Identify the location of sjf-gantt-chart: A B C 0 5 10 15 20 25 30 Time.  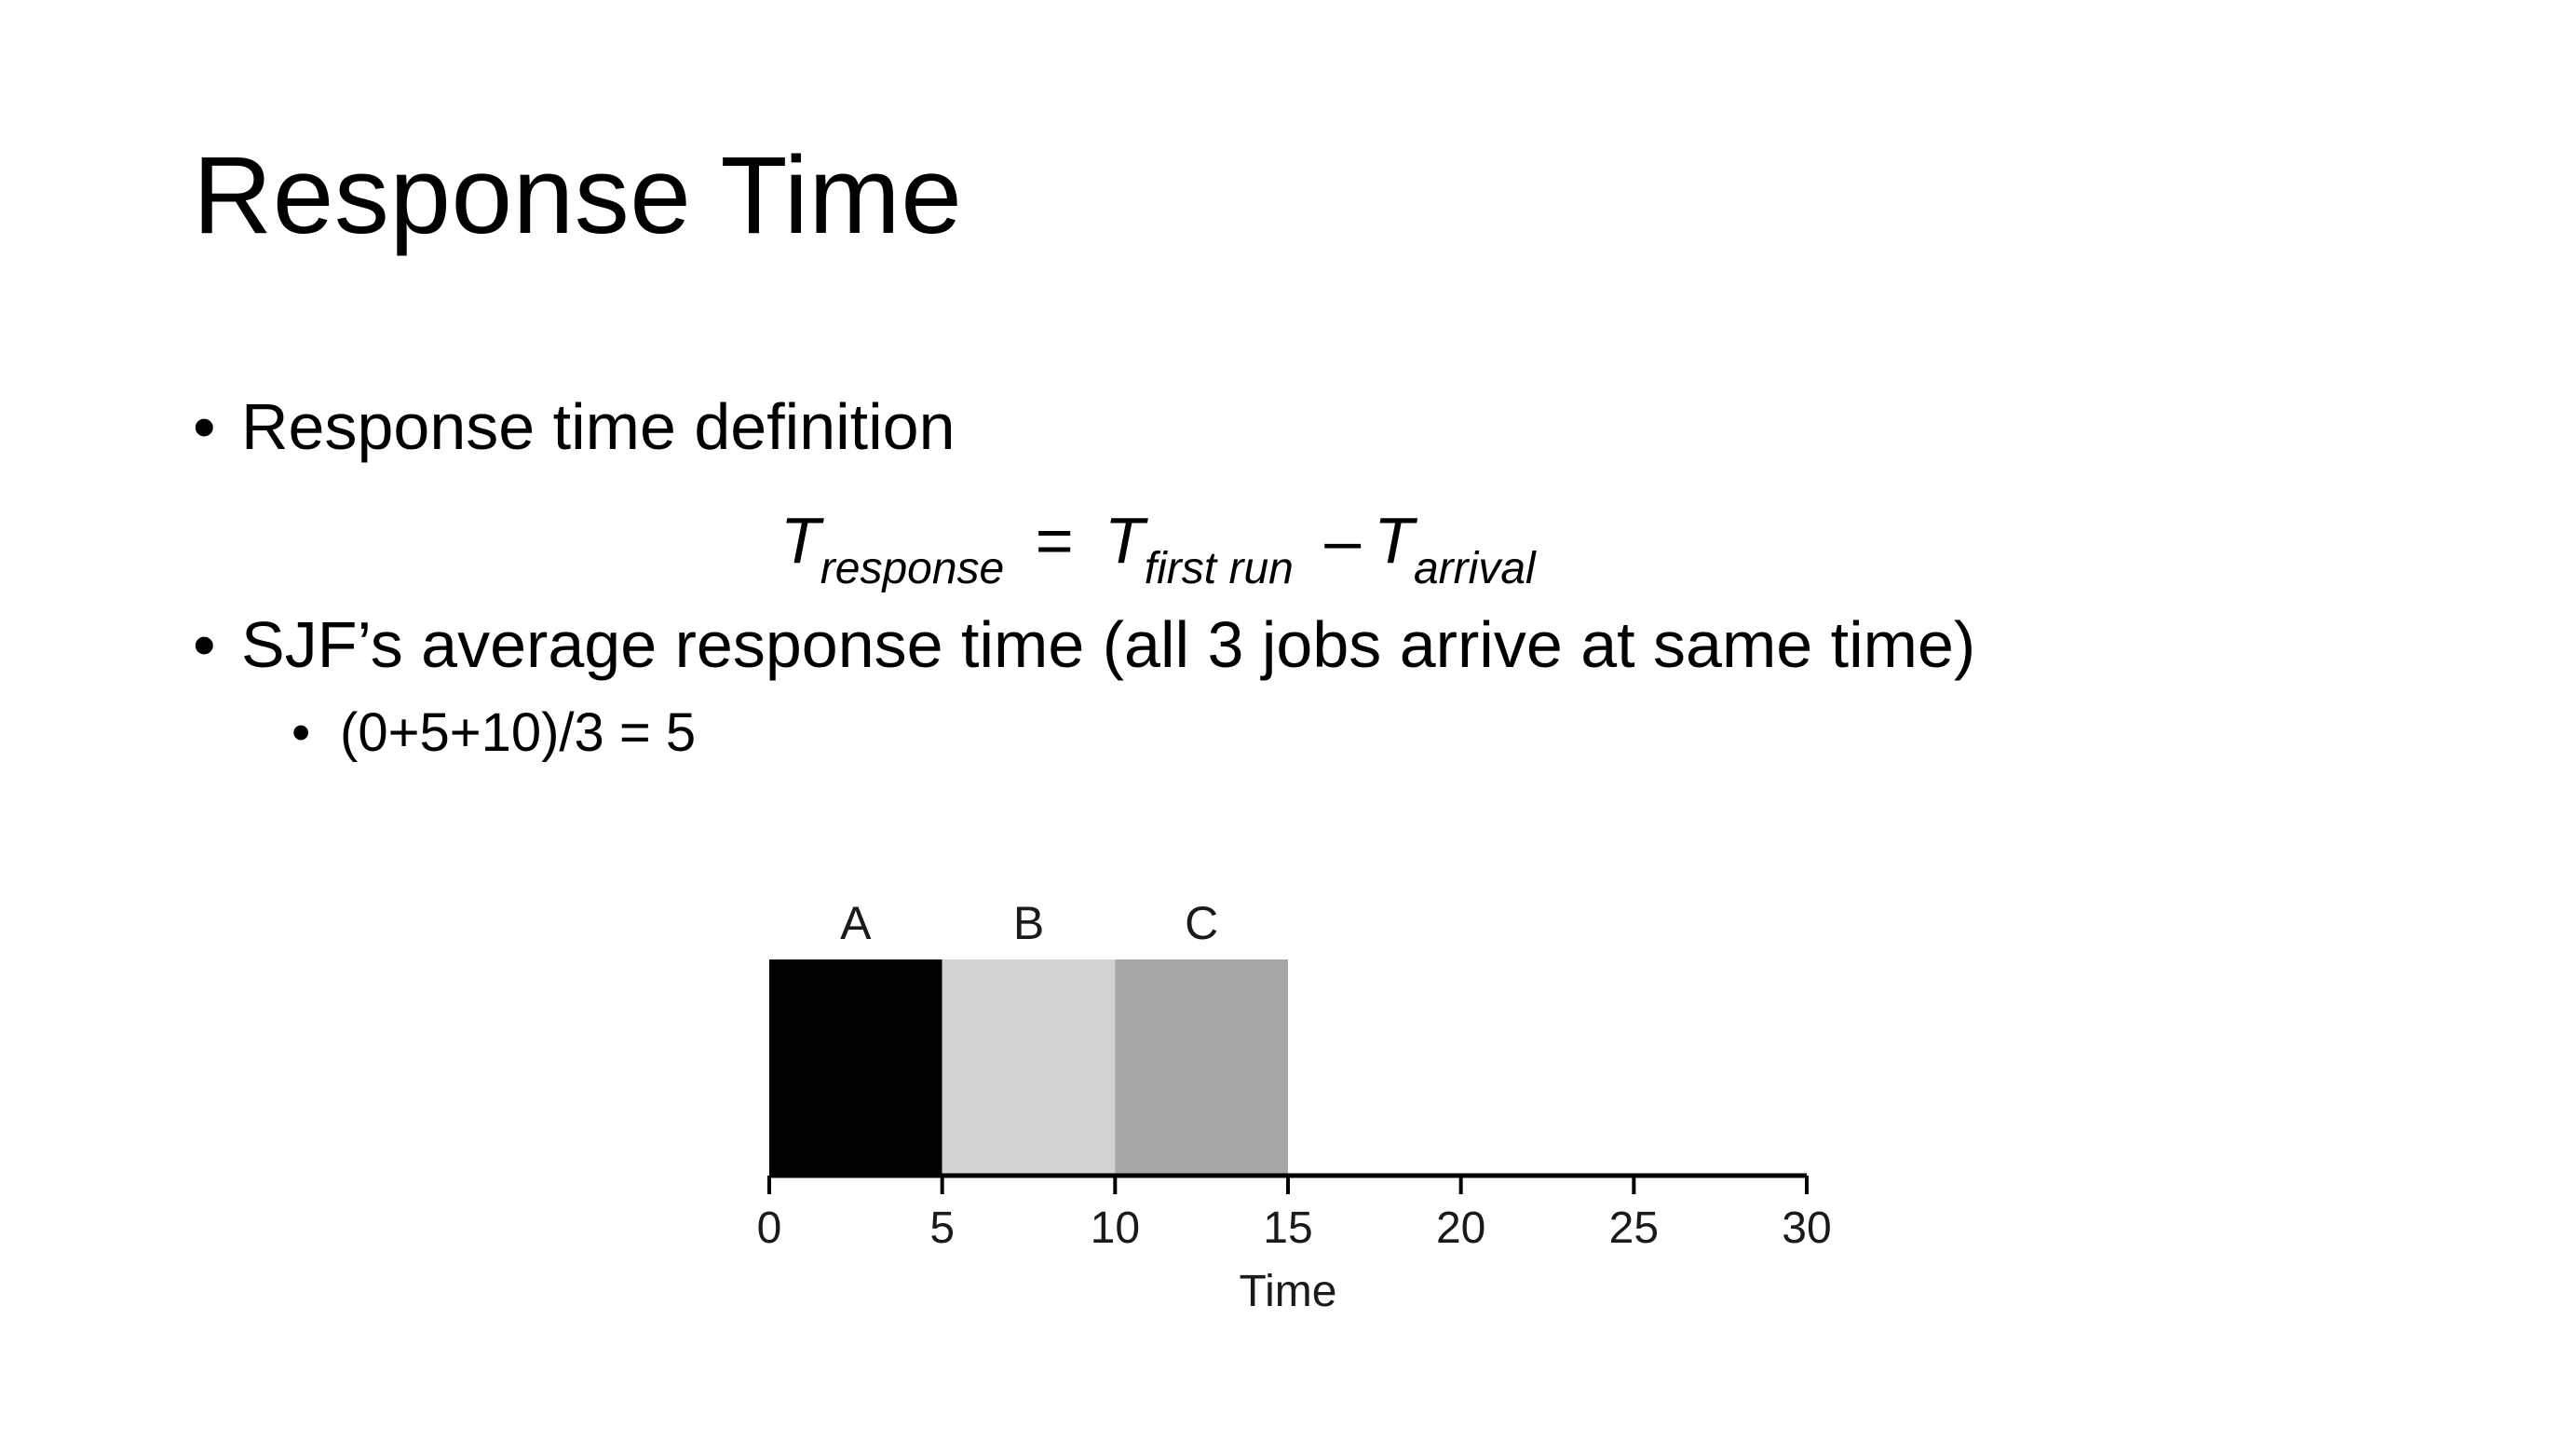
(1285, 1099).